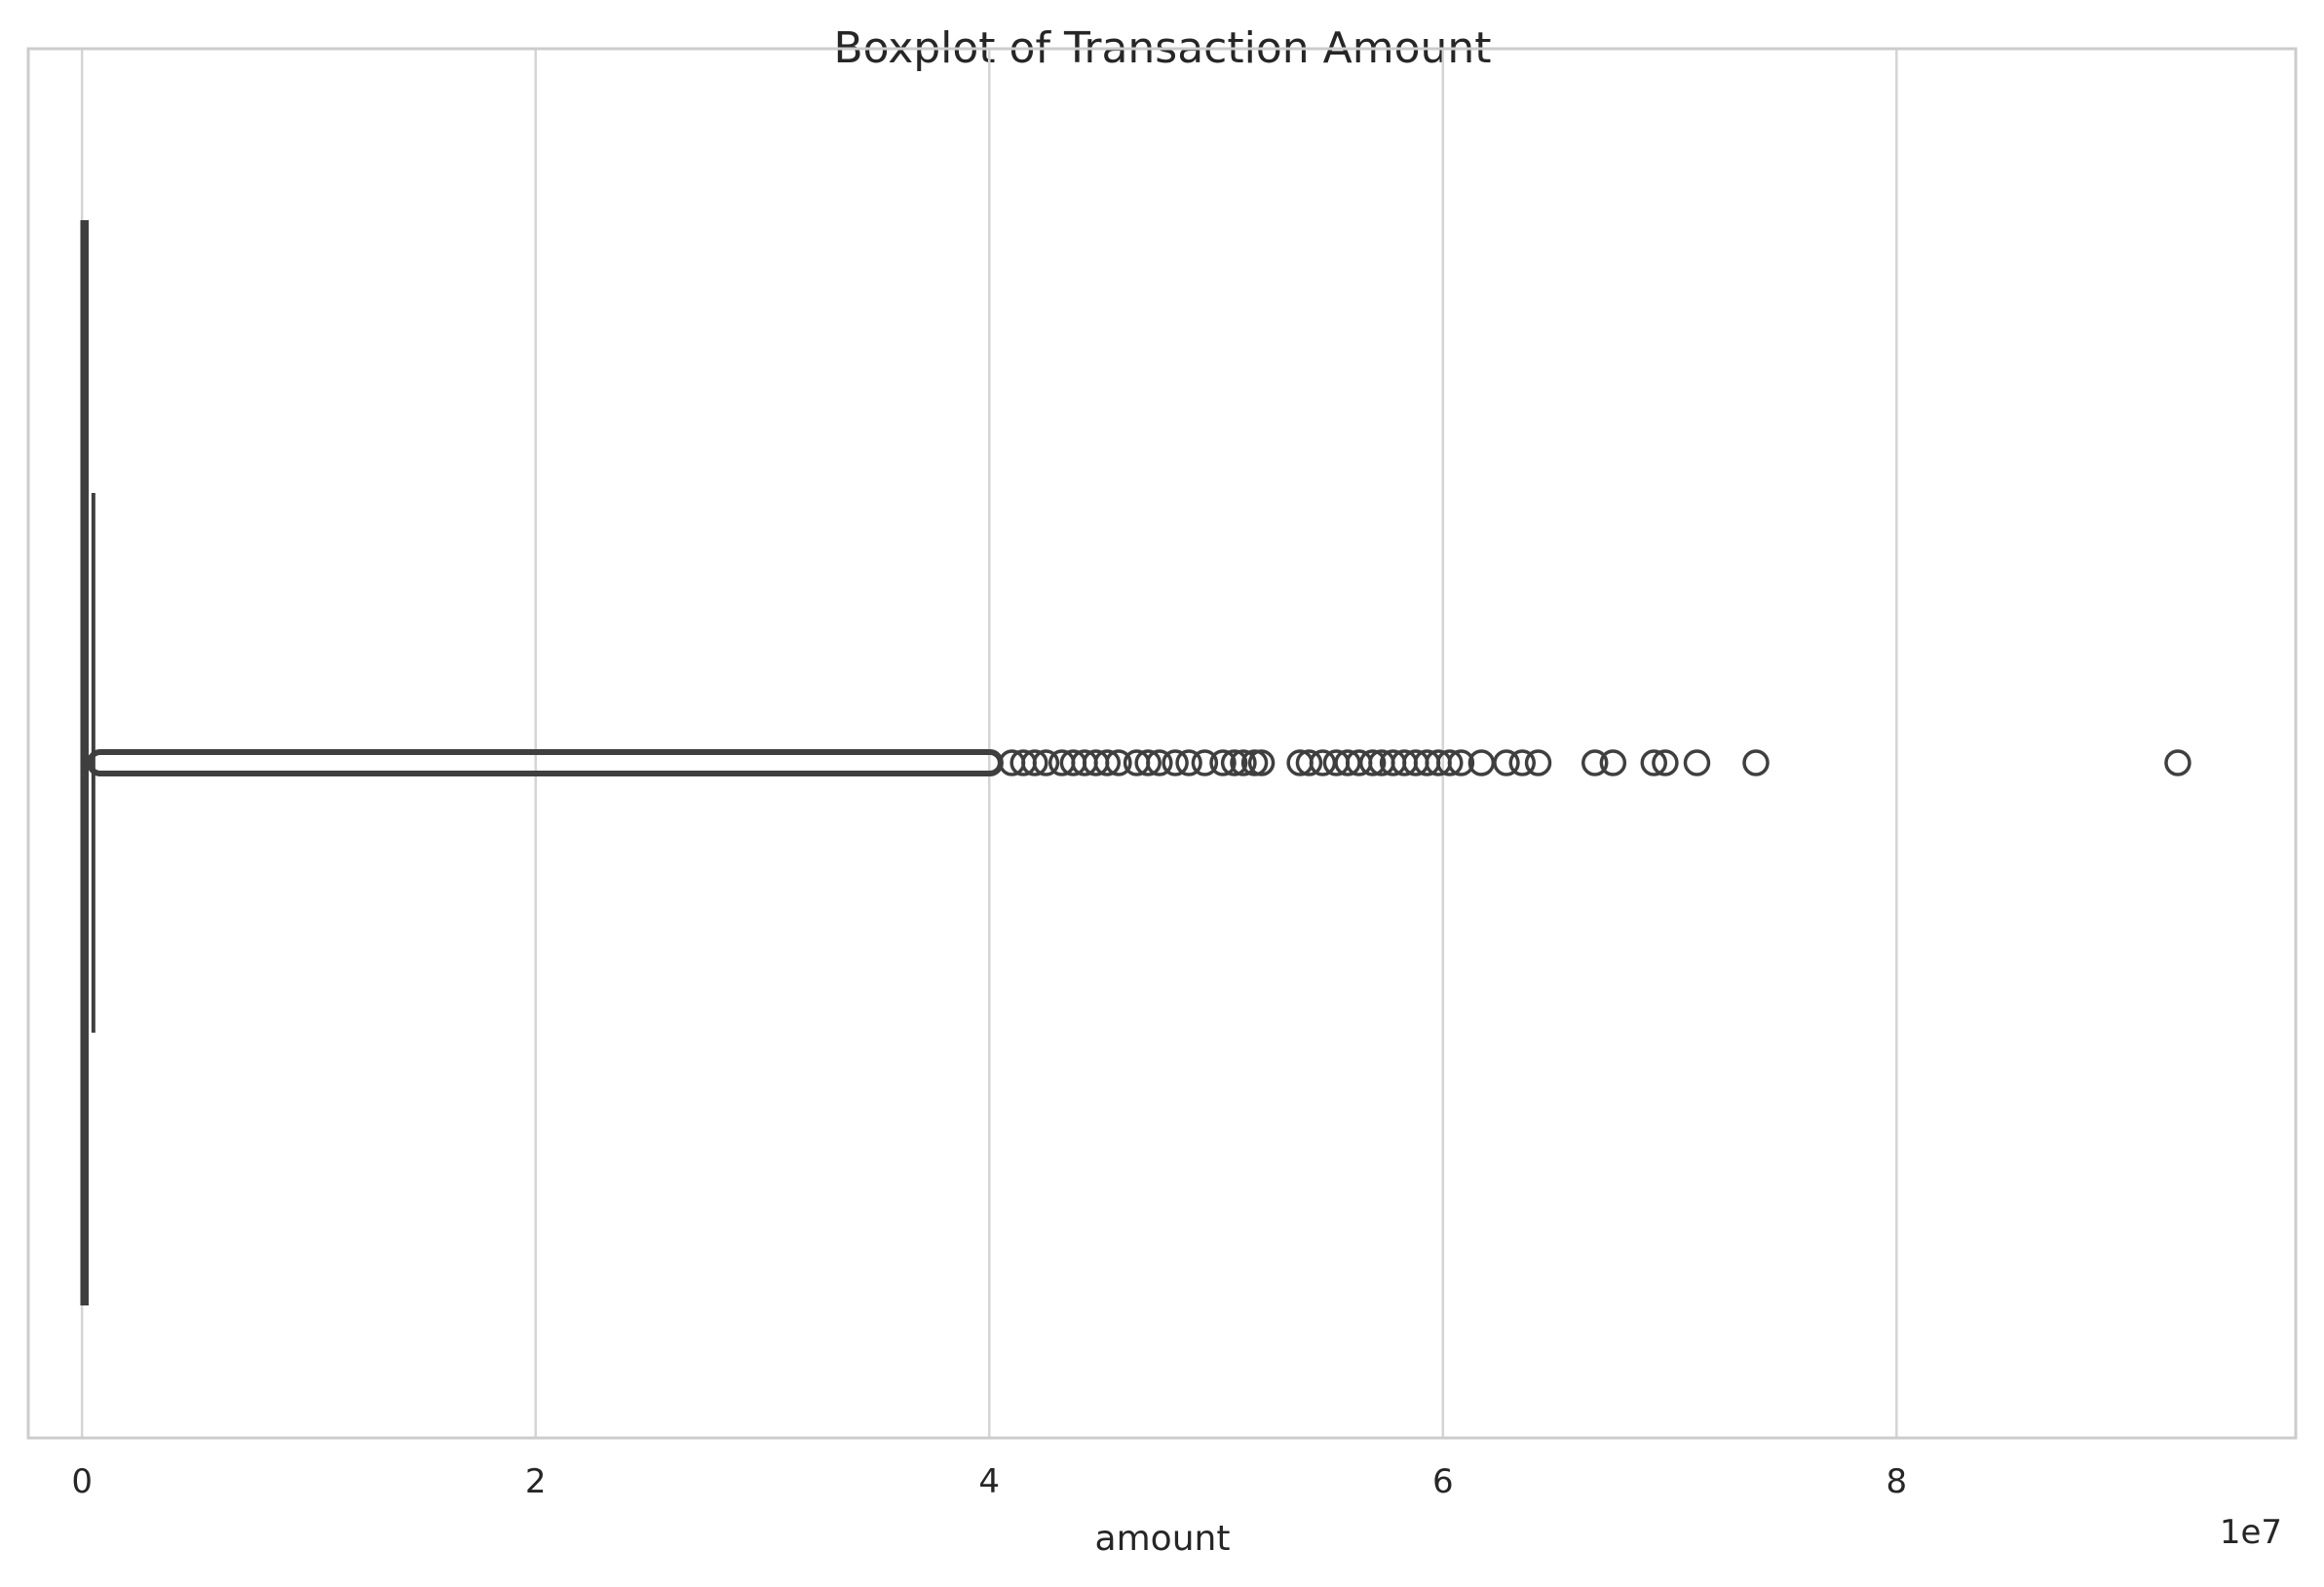 The width and height of the screenshot is (2324, 1587). What do you see at coordinates (1443, 1481) in the screenshot?
I see `x-tick-label: 6` at bounding box center [1443, 1481].